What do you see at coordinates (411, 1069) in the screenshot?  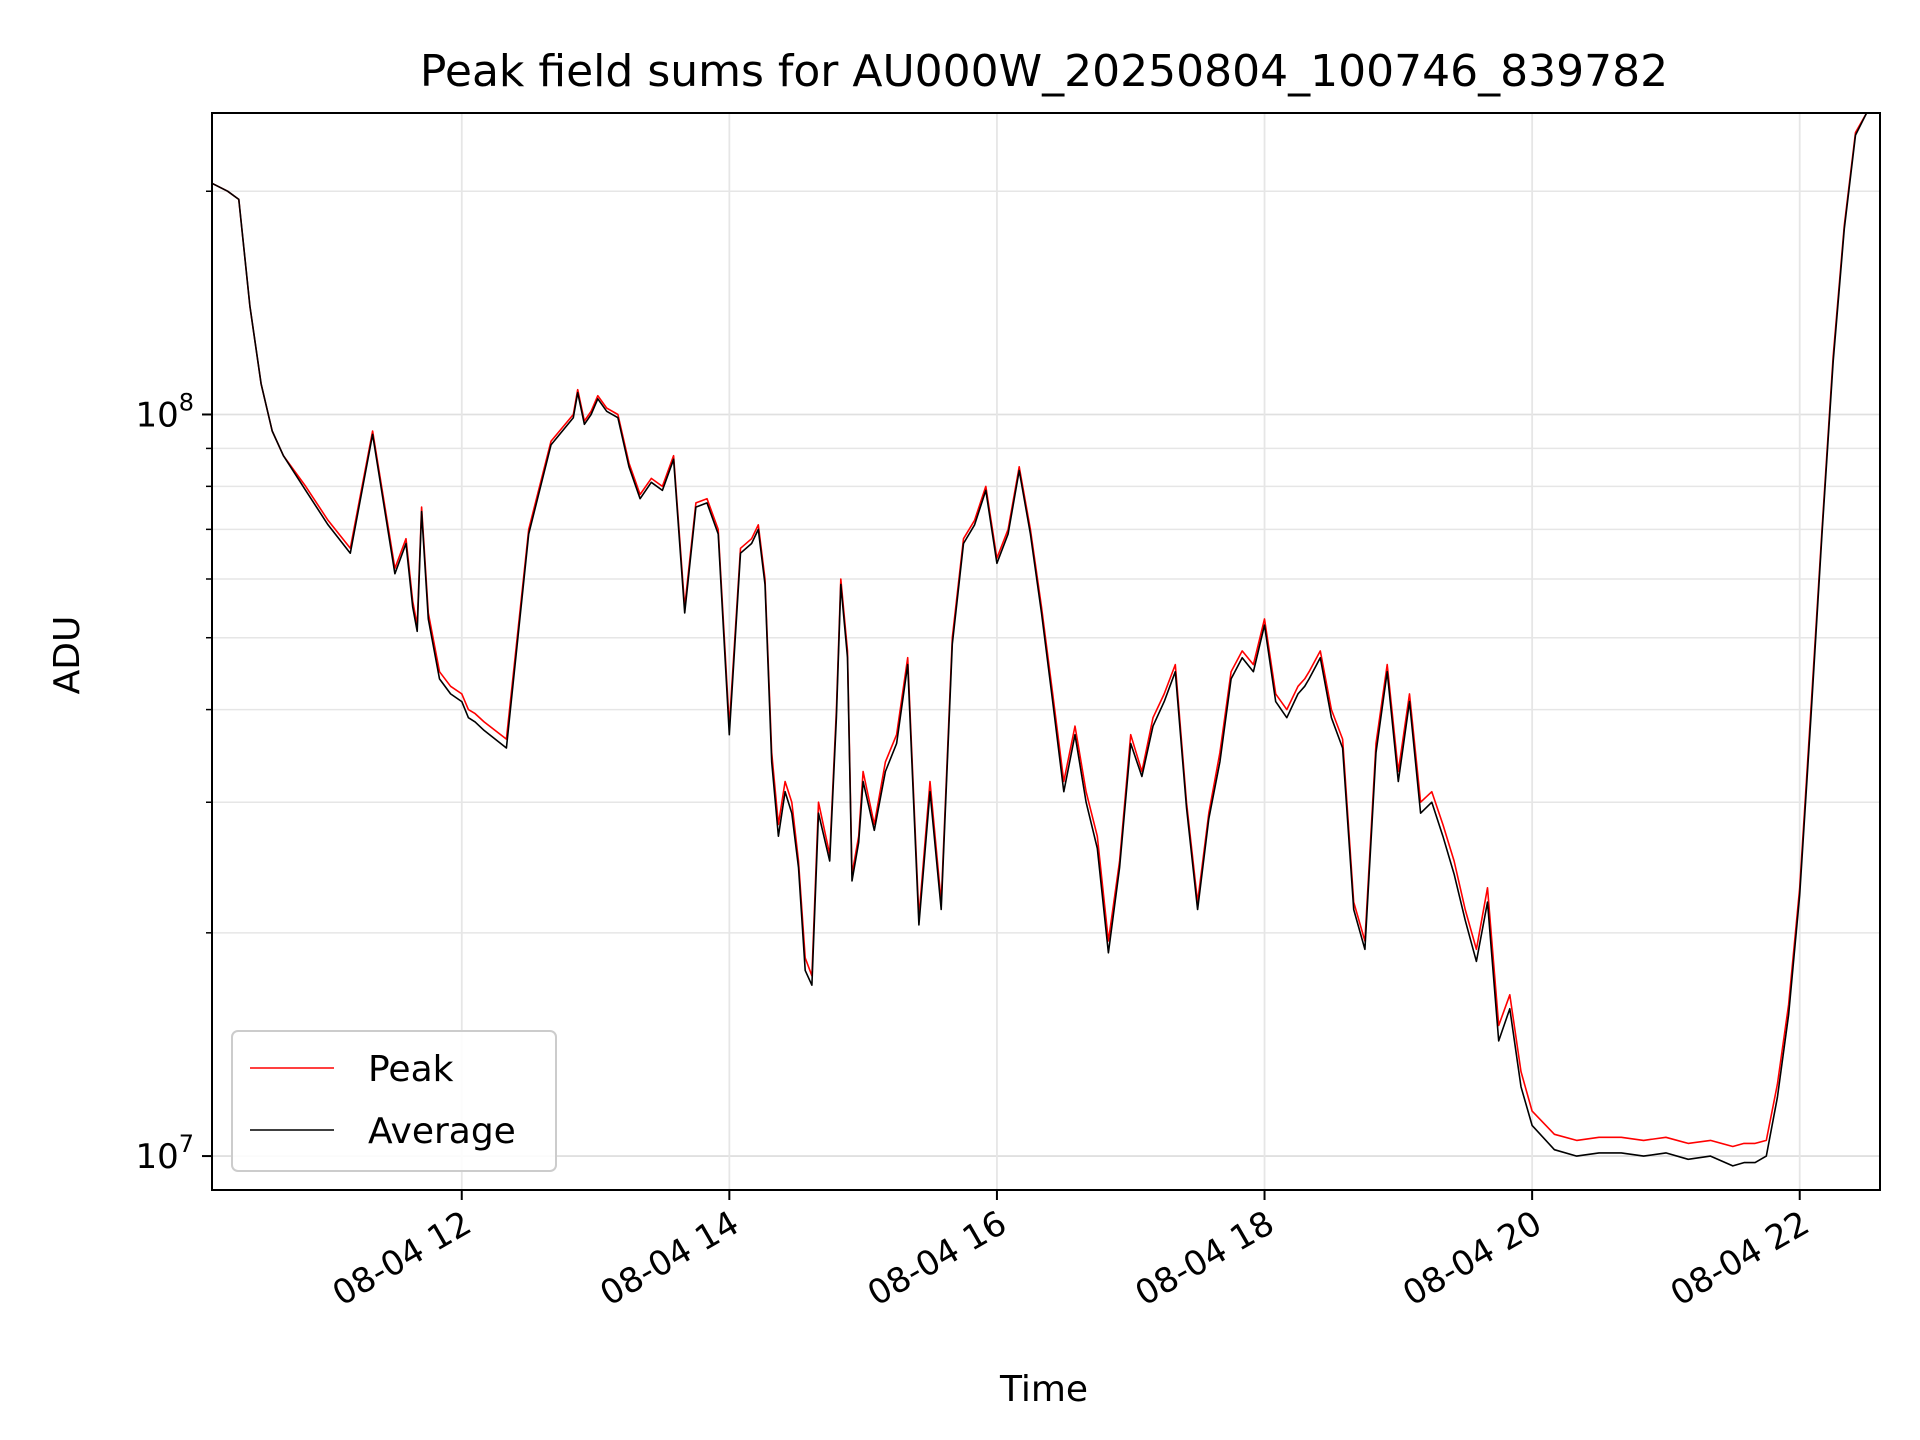 I see `legend-label-peak: Peak` at bounding box center [411, 1069].